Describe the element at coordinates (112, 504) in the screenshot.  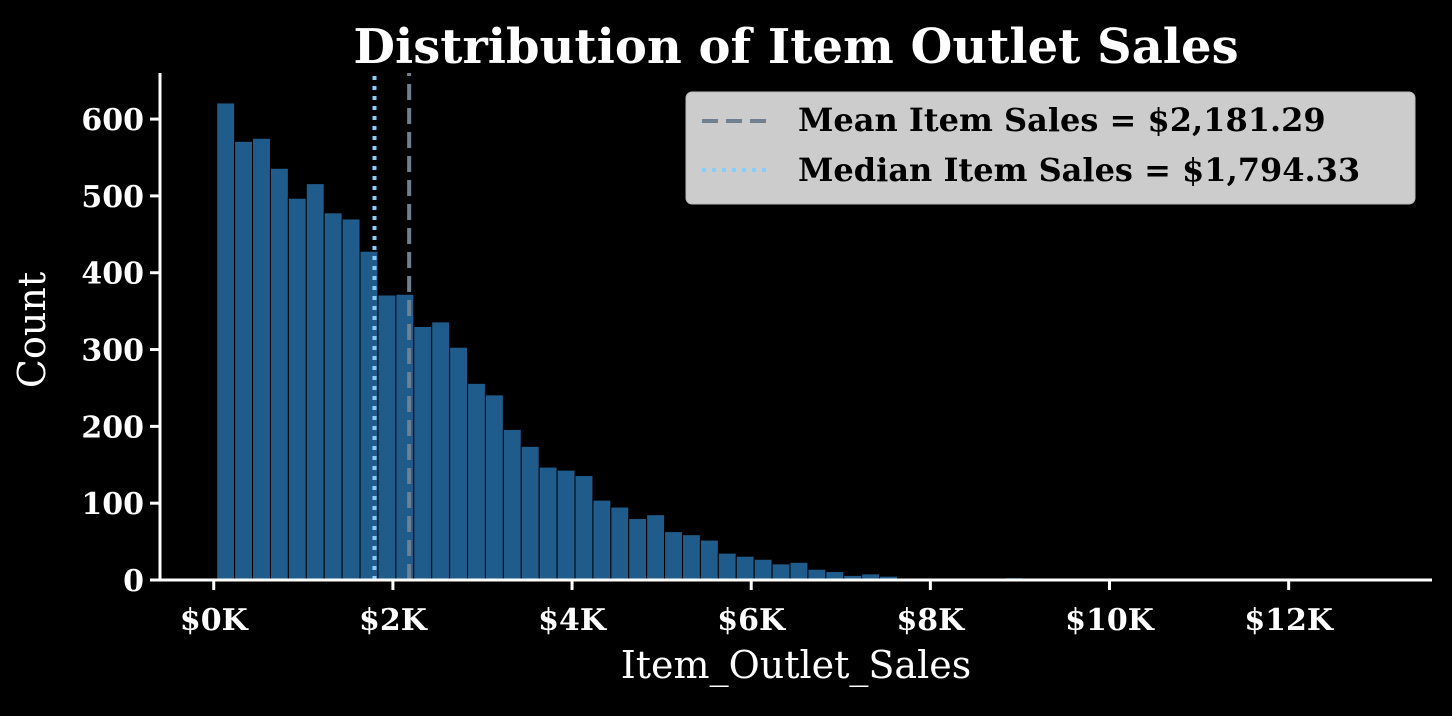
I see `y-tick-label: 100` at that location.